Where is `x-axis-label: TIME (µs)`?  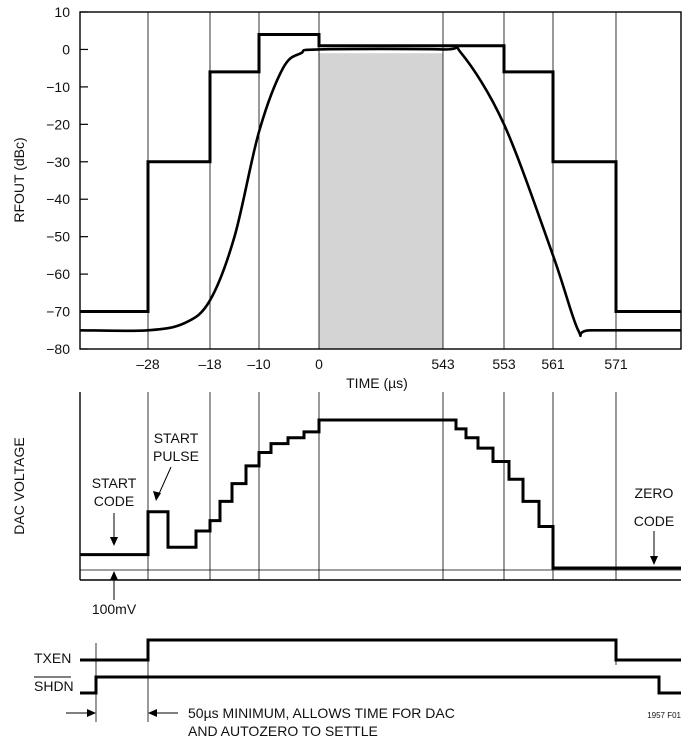 x-axis-label: TIME (µs) is located at coordinates (377, 383).